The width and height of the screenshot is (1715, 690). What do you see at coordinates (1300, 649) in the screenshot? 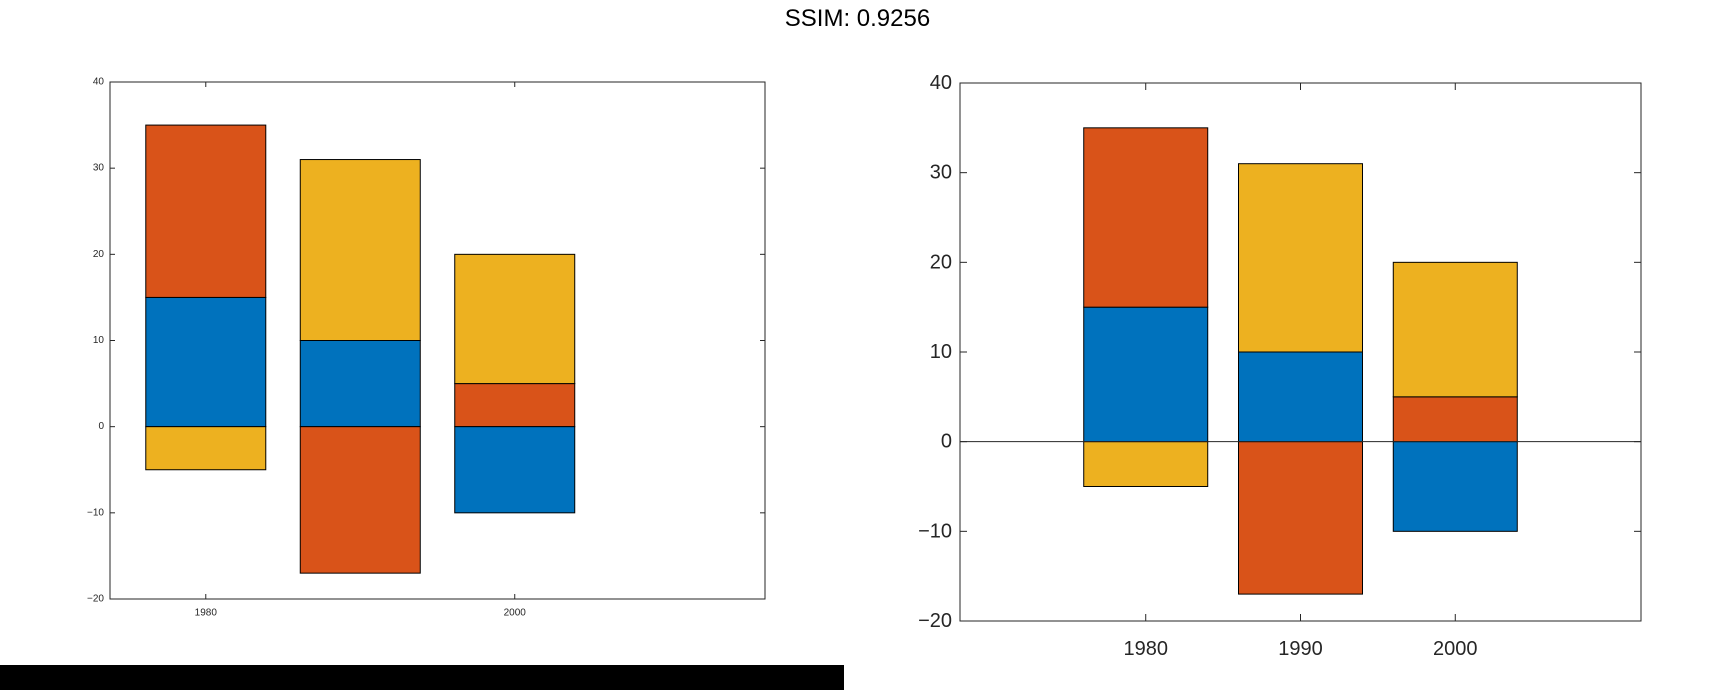
I see `x-tick-label: 1990` at bounding box center [1300, 649].